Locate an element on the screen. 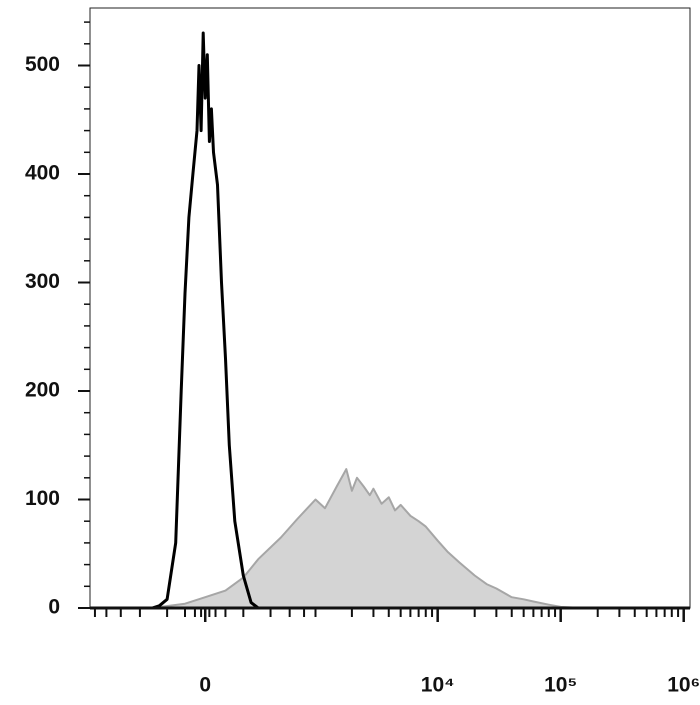 The height and width of the screenshot is (705, 700). x-tick-label: 10⁶ is located at coordinates (683, 685).